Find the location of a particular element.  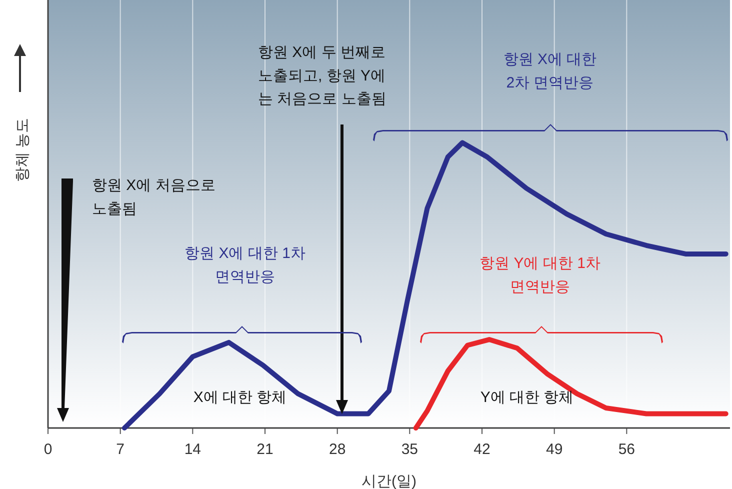

annotation: 항원 X에 처음으로 노출됨 is located at coordinates (154, 197).